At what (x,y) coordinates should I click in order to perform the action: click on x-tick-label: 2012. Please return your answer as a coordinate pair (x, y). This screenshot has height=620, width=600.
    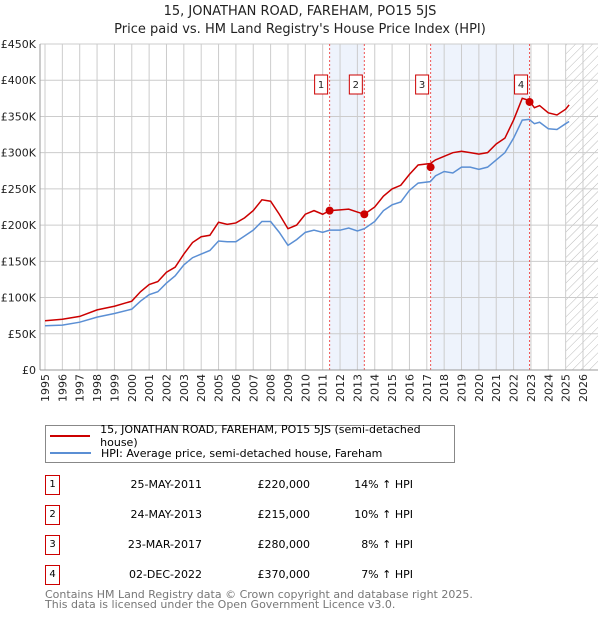
    Looking at the image, I should click on (340, 388).